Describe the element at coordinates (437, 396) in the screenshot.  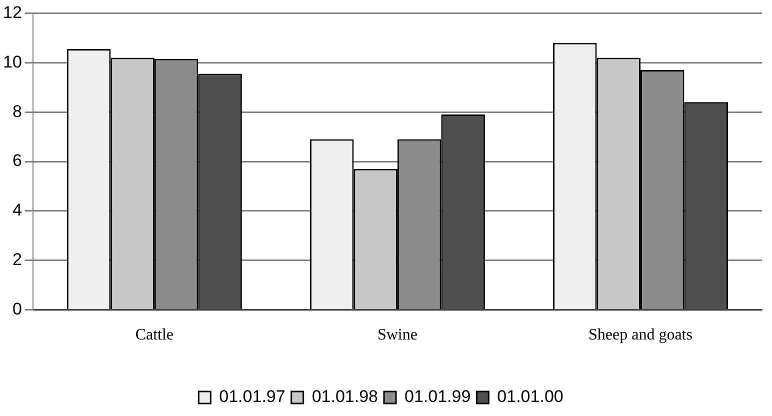
I see `legend-label: 01.01.99` at that location.